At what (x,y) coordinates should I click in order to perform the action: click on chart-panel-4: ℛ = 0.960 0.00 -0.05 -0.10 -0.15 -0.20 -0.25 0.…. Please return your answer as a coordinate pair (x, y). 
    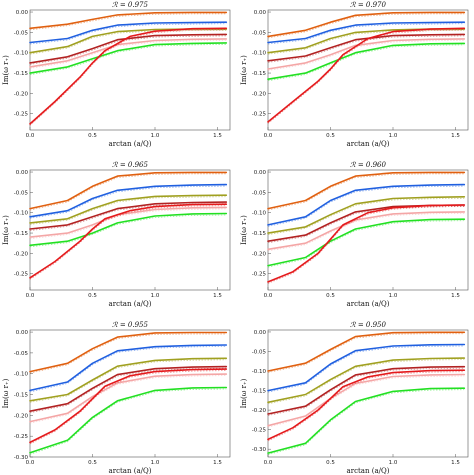
    Looking at the image, I should click on (354, 234).